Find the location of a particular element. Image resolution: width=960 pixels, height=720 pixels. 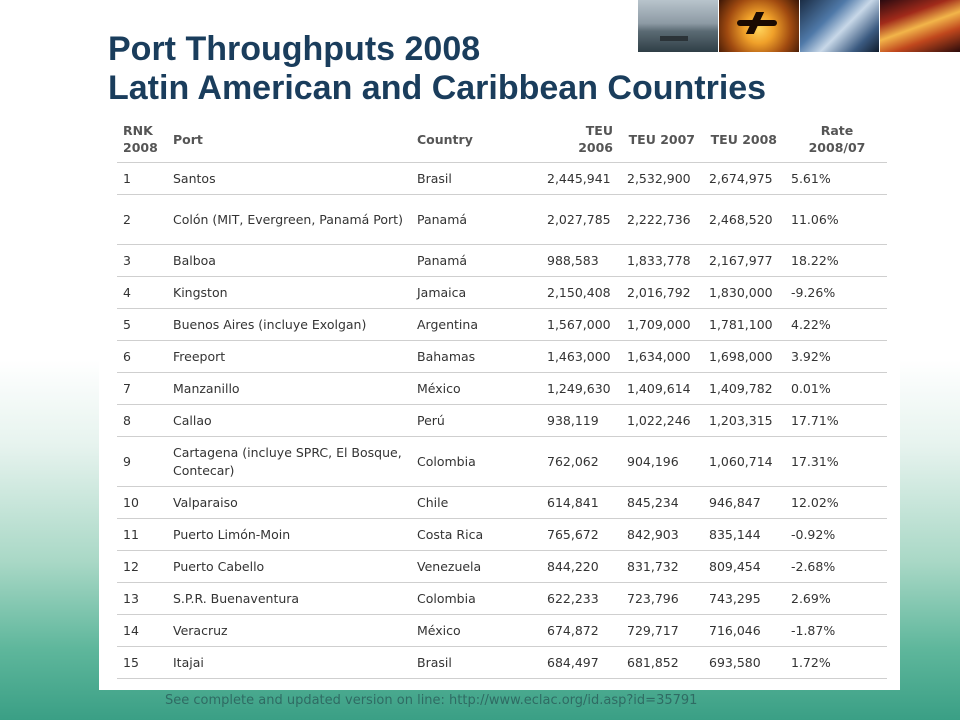

cell-port: S.P.R. Buenaventura is located at coordinates (289, 598).